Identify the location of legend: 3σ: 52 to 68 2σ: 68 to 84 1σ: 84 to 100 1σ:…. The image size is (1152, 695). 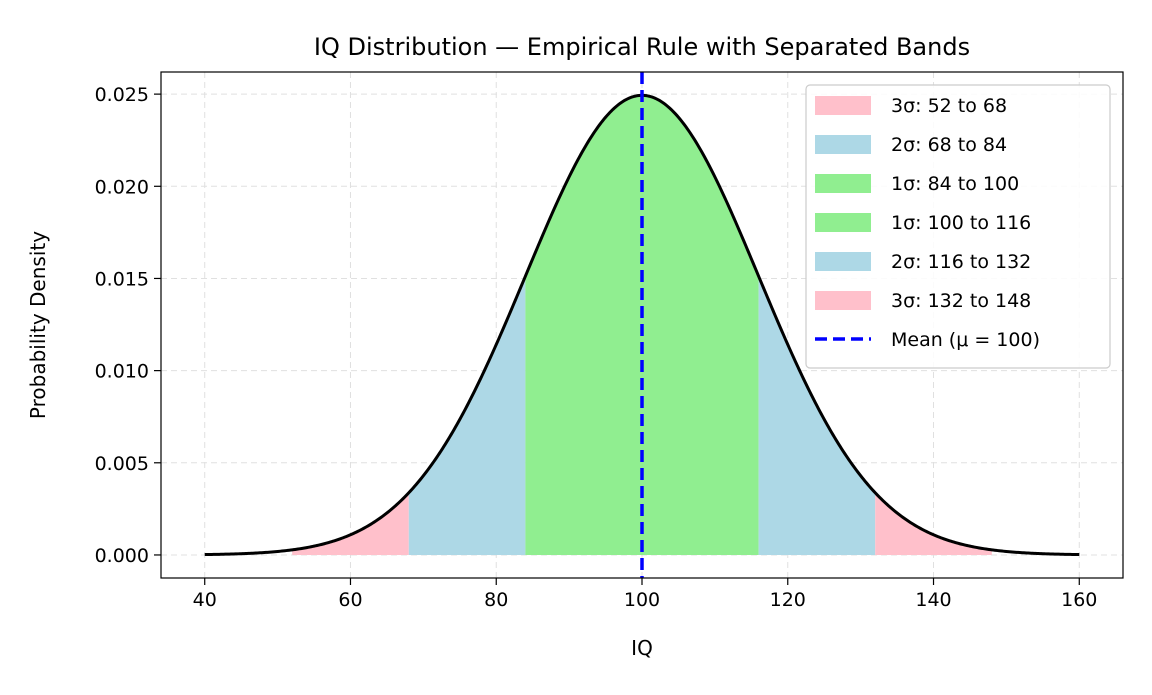
(958, 226).